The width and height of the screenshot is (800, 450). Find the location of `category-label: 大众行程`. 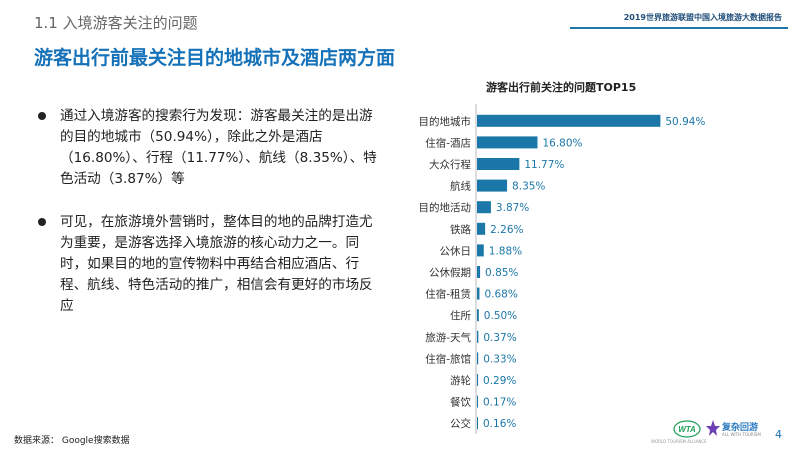

category-label: 大众行程 is located at coordinates (450, 164).